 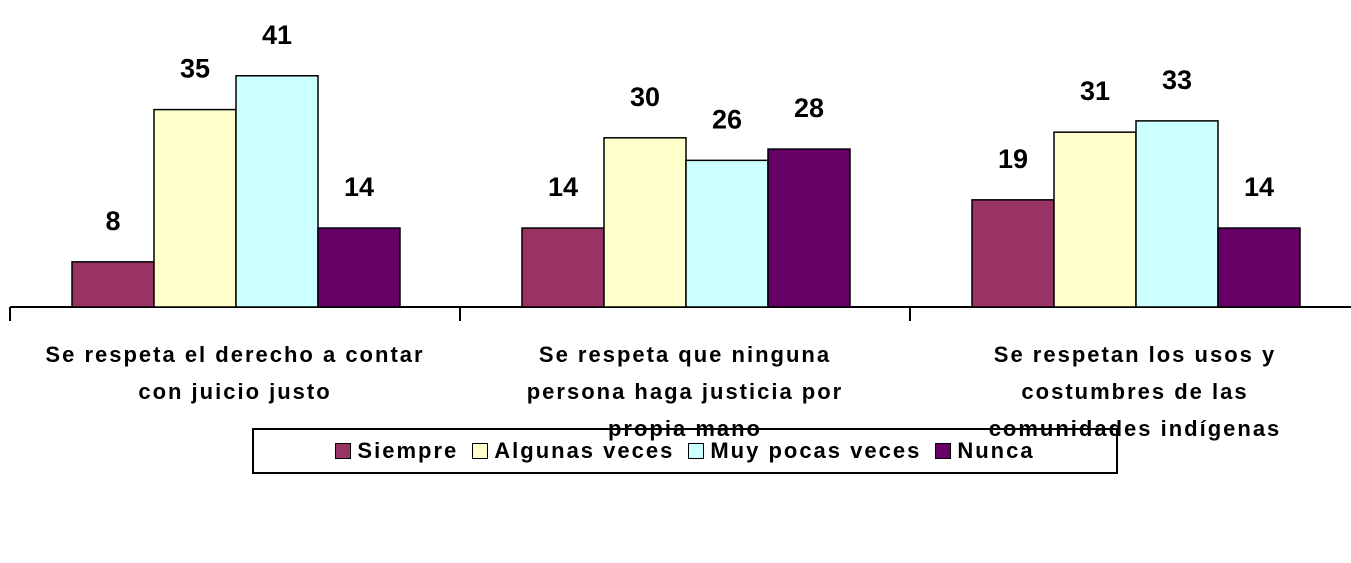 I want to click on value-label: 26, so click(x=727, y=119).